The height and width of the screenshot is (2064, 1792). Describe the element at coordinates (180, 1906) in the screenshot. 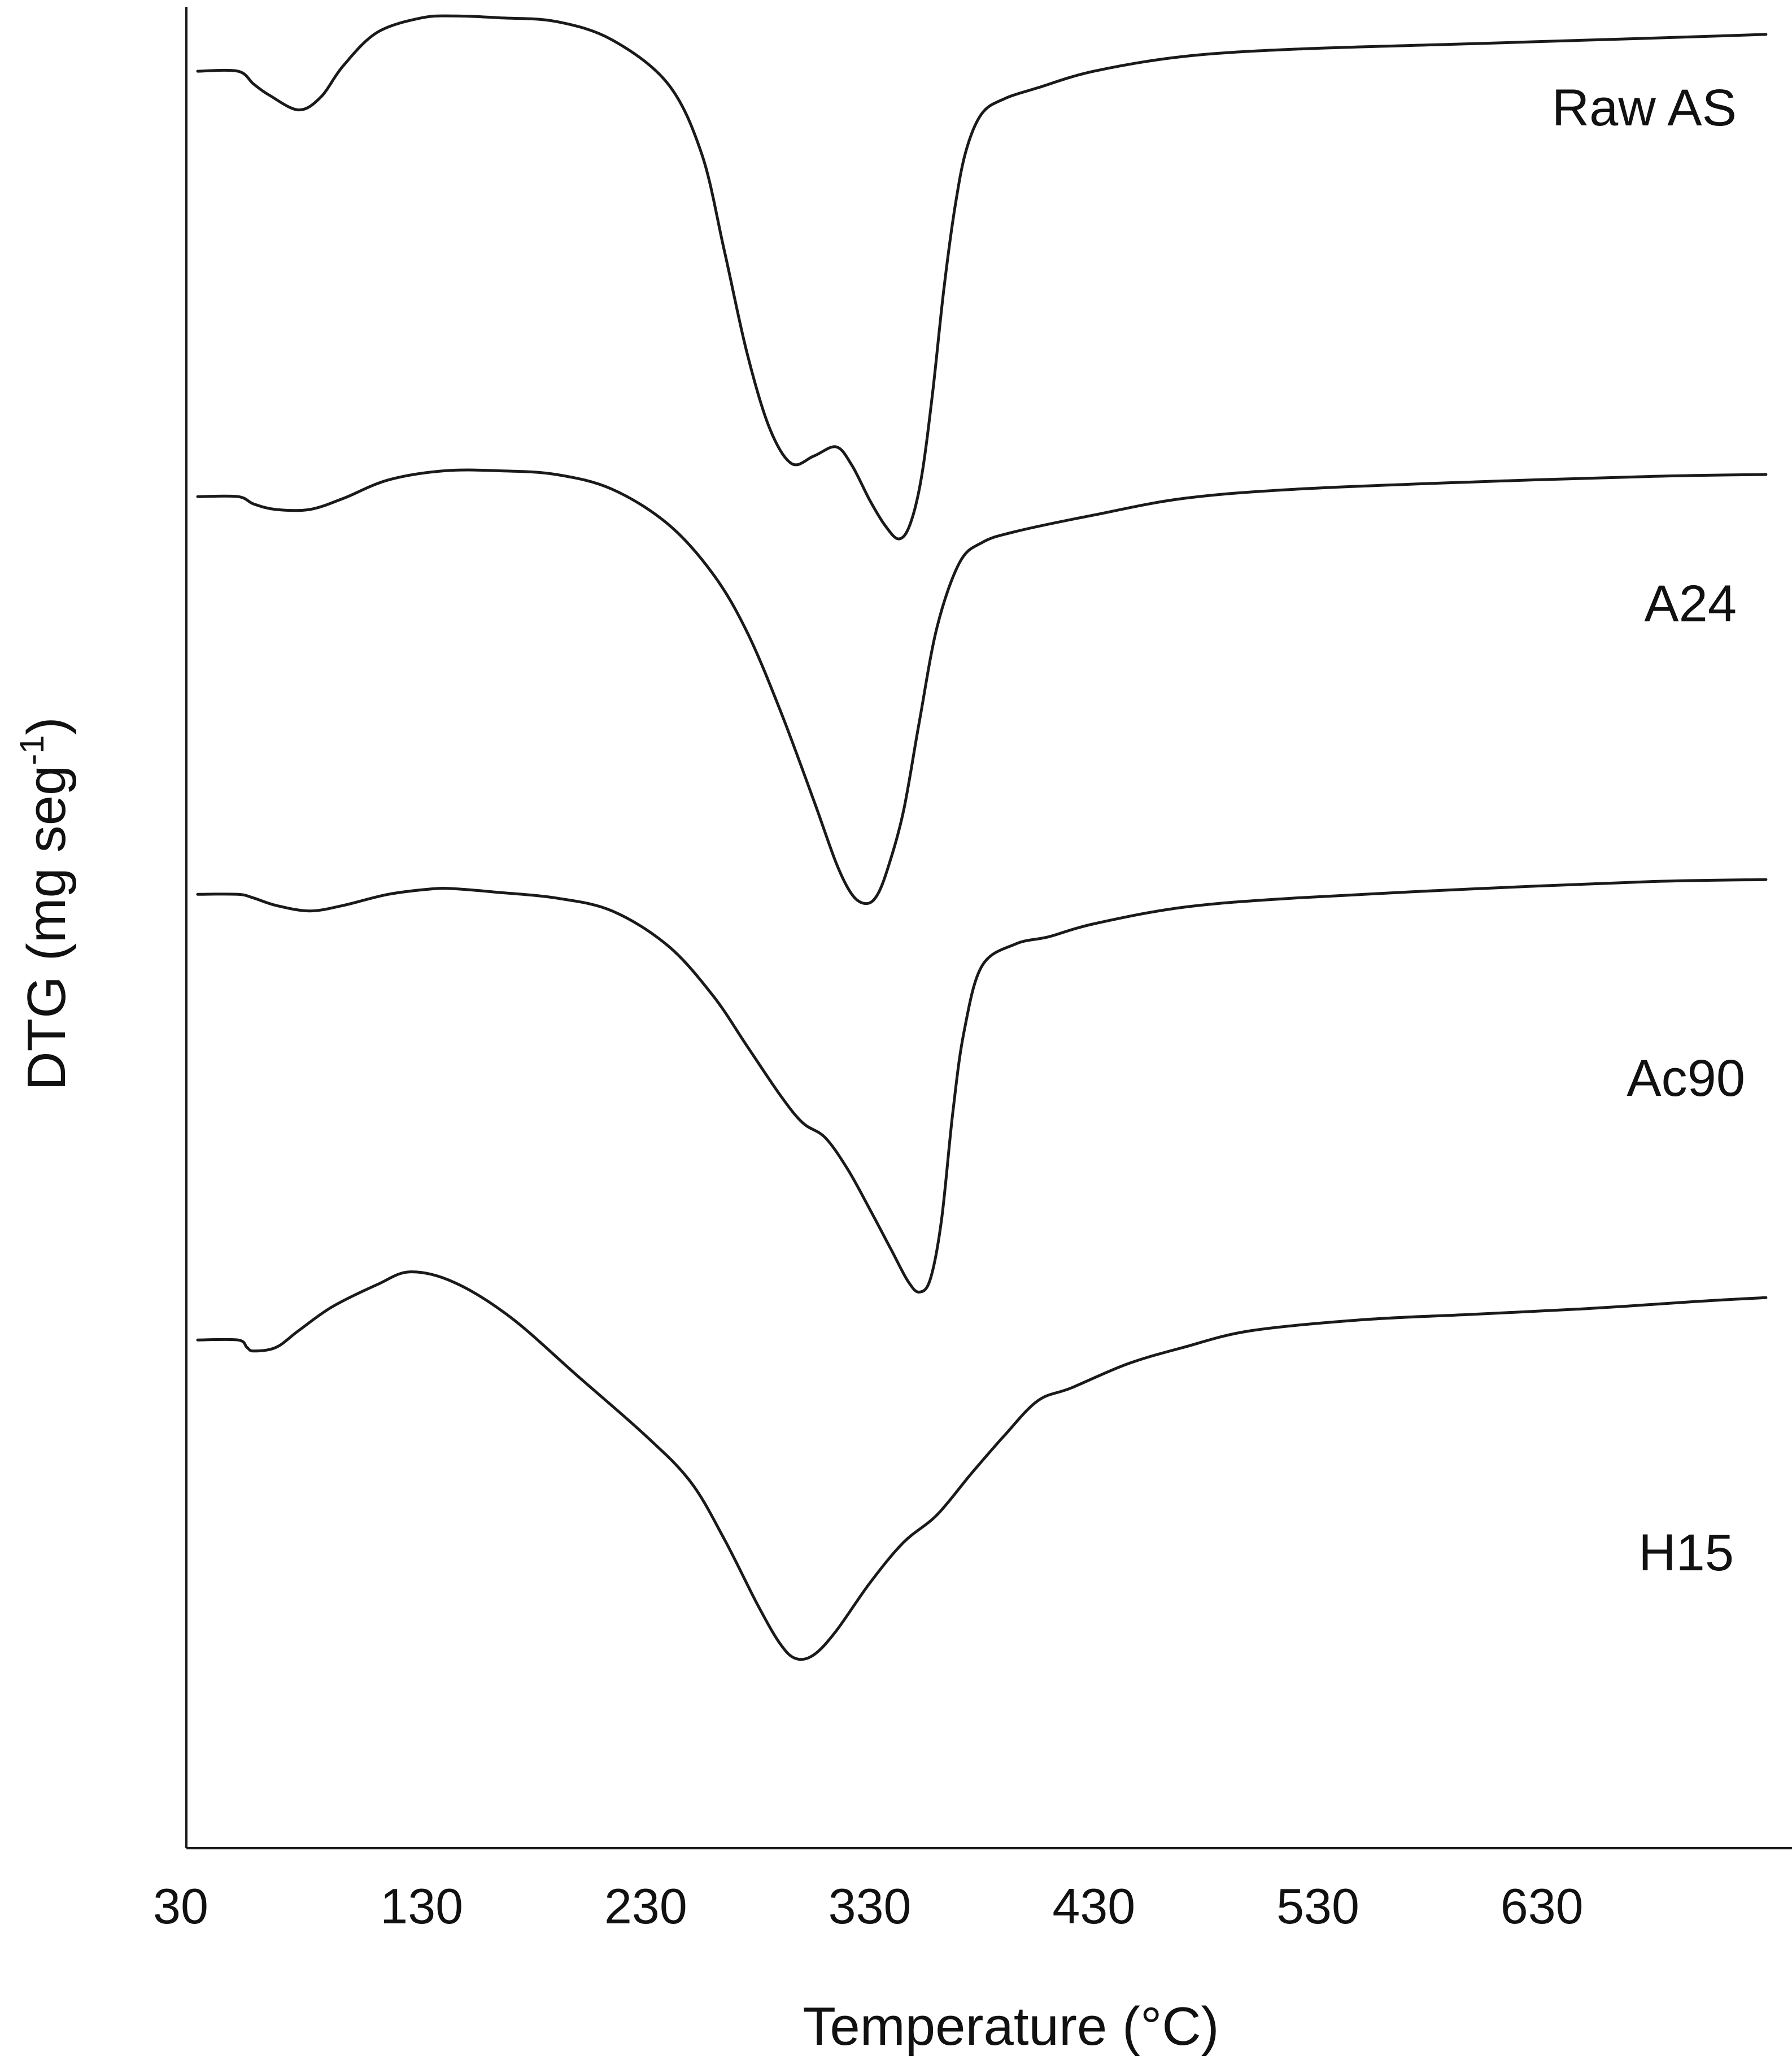

I see `x-tick-label-30: 30` at that location.